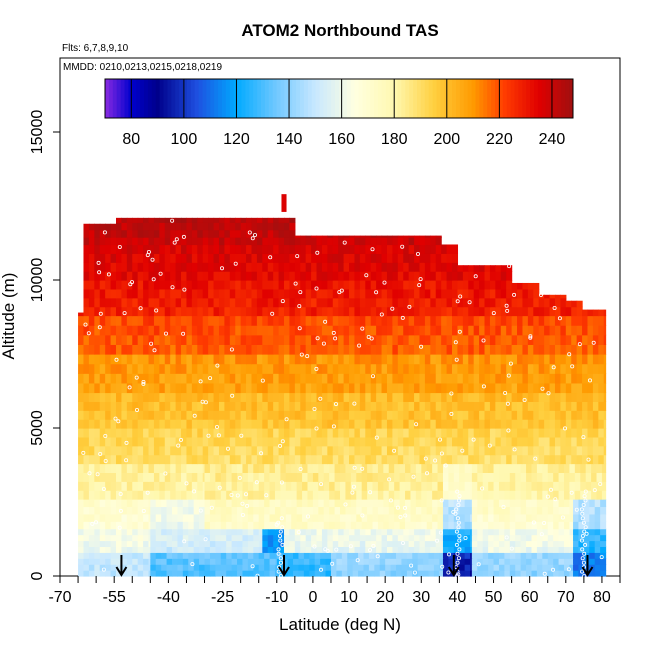  What do you see at coordinates (385, 597) in the screenshot?
I see `x-tick-label: 20` at bounding box center [385, 597].